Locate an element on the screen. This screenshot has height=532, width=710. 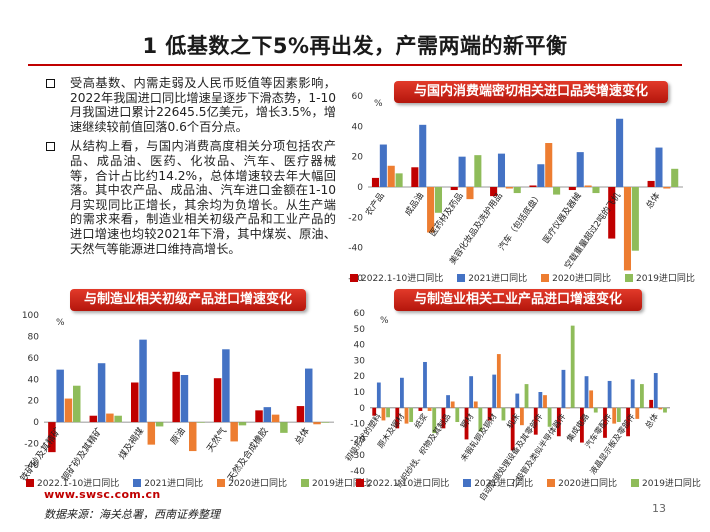
y-tick-label: -20 is located at coordinates (357, 440).